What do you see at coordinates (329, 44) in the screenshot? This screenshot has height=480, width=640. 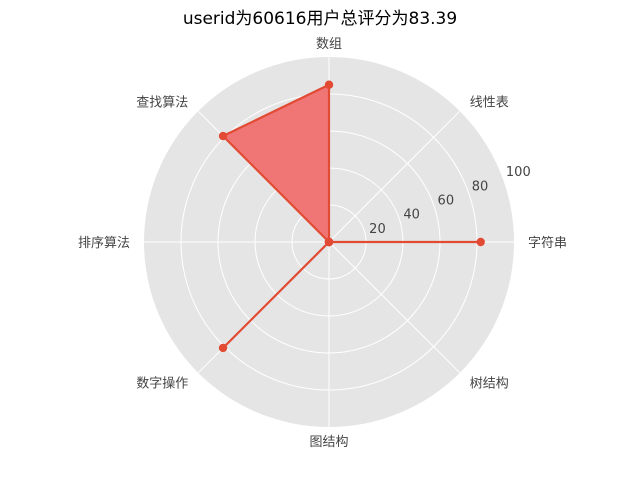 I see `category-label: 数组` at bounding box center [329, 44].